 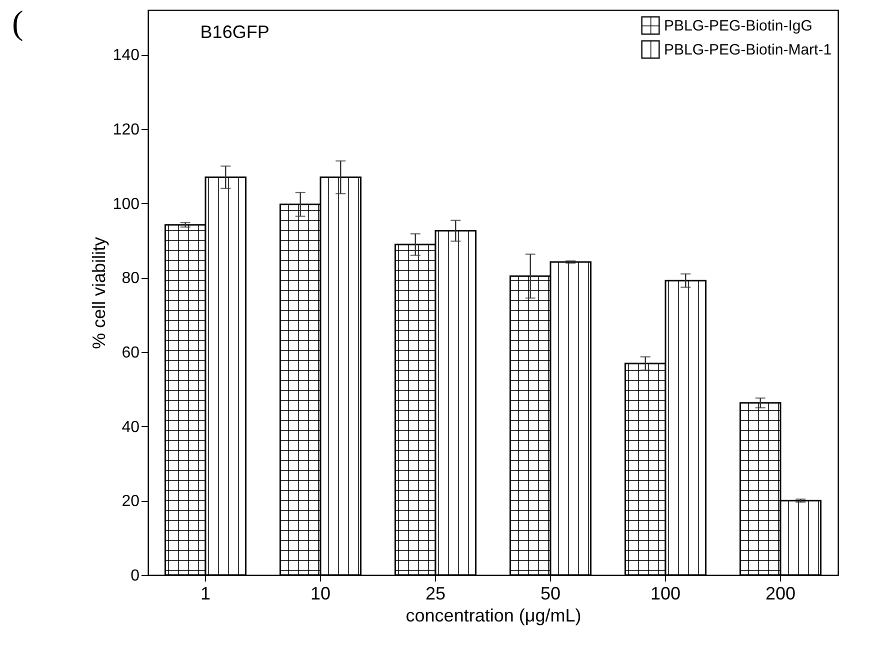 What do you see at coordinates (126, 129) in the screenshot?
I see `y-tick-label: 120` at bounding box center [126, 129].